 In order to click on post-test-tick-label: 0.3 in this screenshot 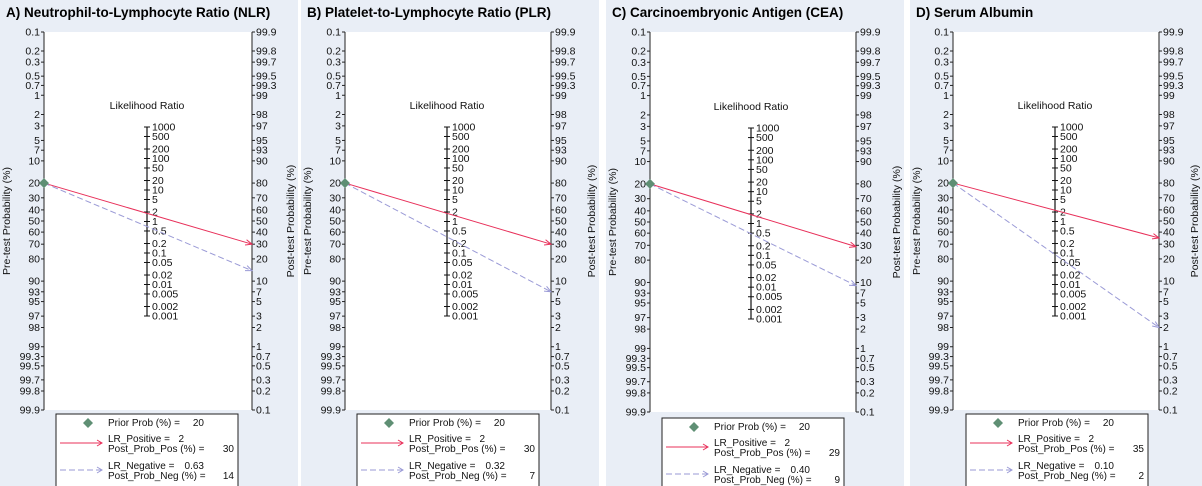, I will do `click(562, 380)`.